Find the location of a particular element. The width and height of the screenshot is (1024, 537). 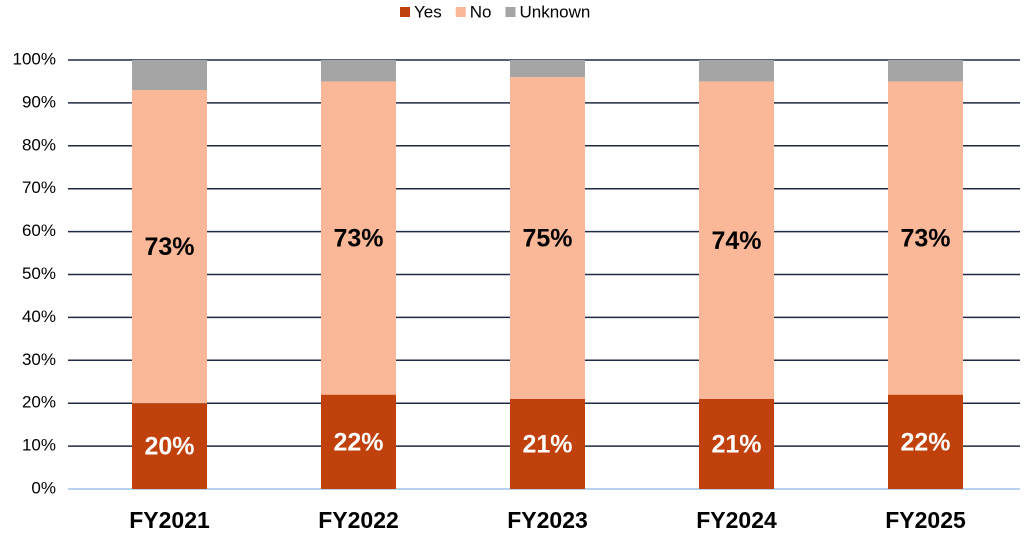

legend-label: Yes is located at coordinates (428, 11).